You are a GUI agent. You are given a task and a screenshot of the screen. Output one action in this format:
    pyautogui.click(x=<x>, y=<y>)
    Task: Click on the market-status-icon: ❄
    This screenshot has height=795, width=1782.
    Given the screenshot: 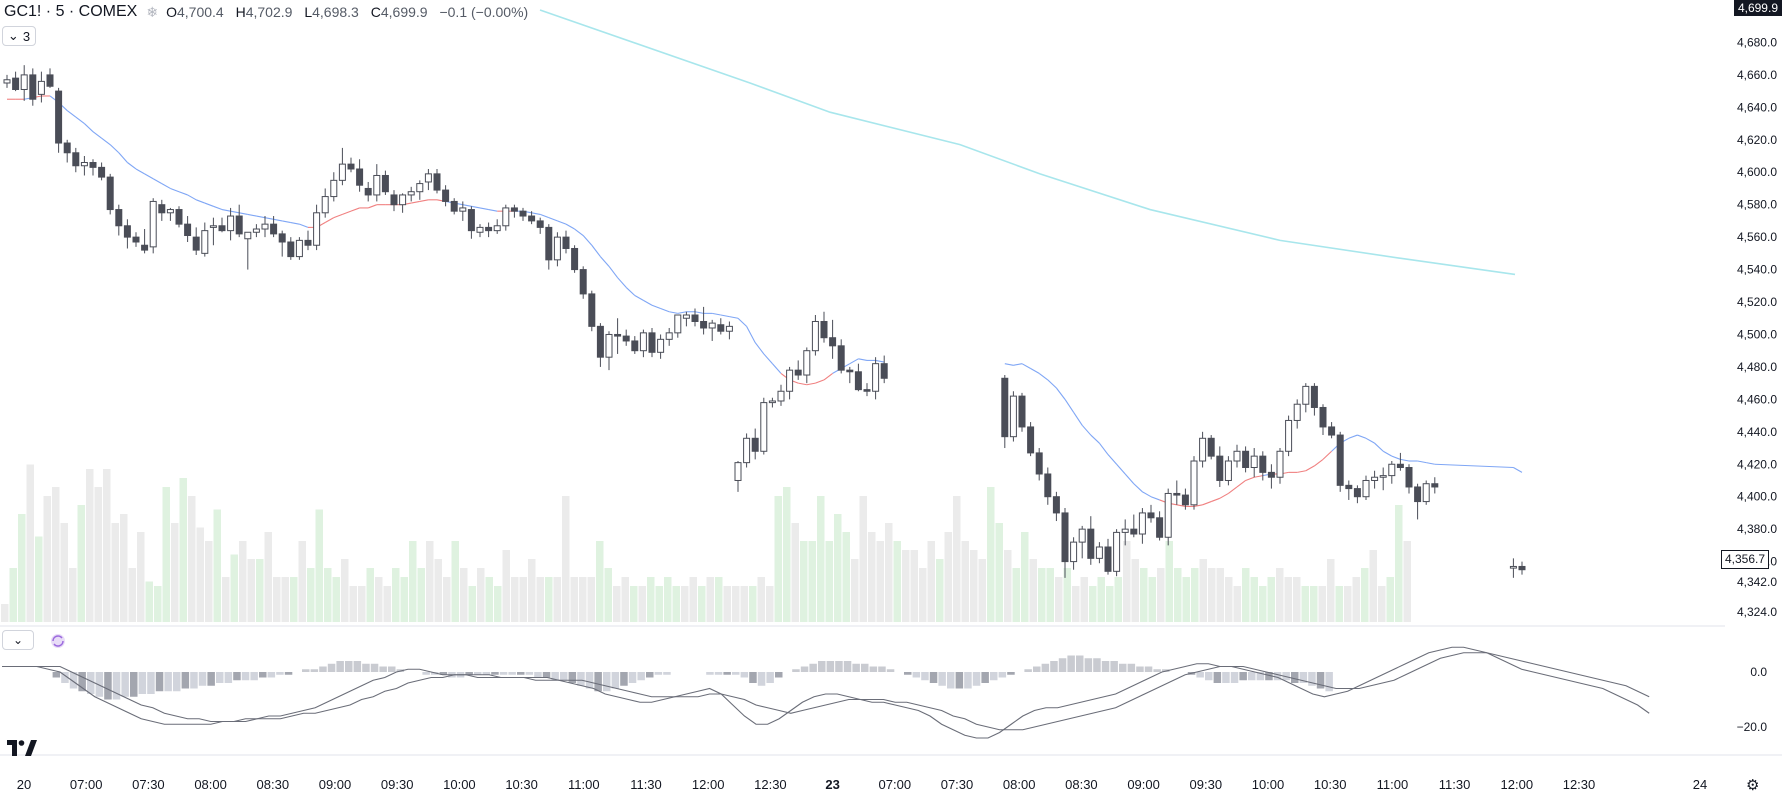 What is the action you would take?
    pyautogui.click(x=152, y=11)
    